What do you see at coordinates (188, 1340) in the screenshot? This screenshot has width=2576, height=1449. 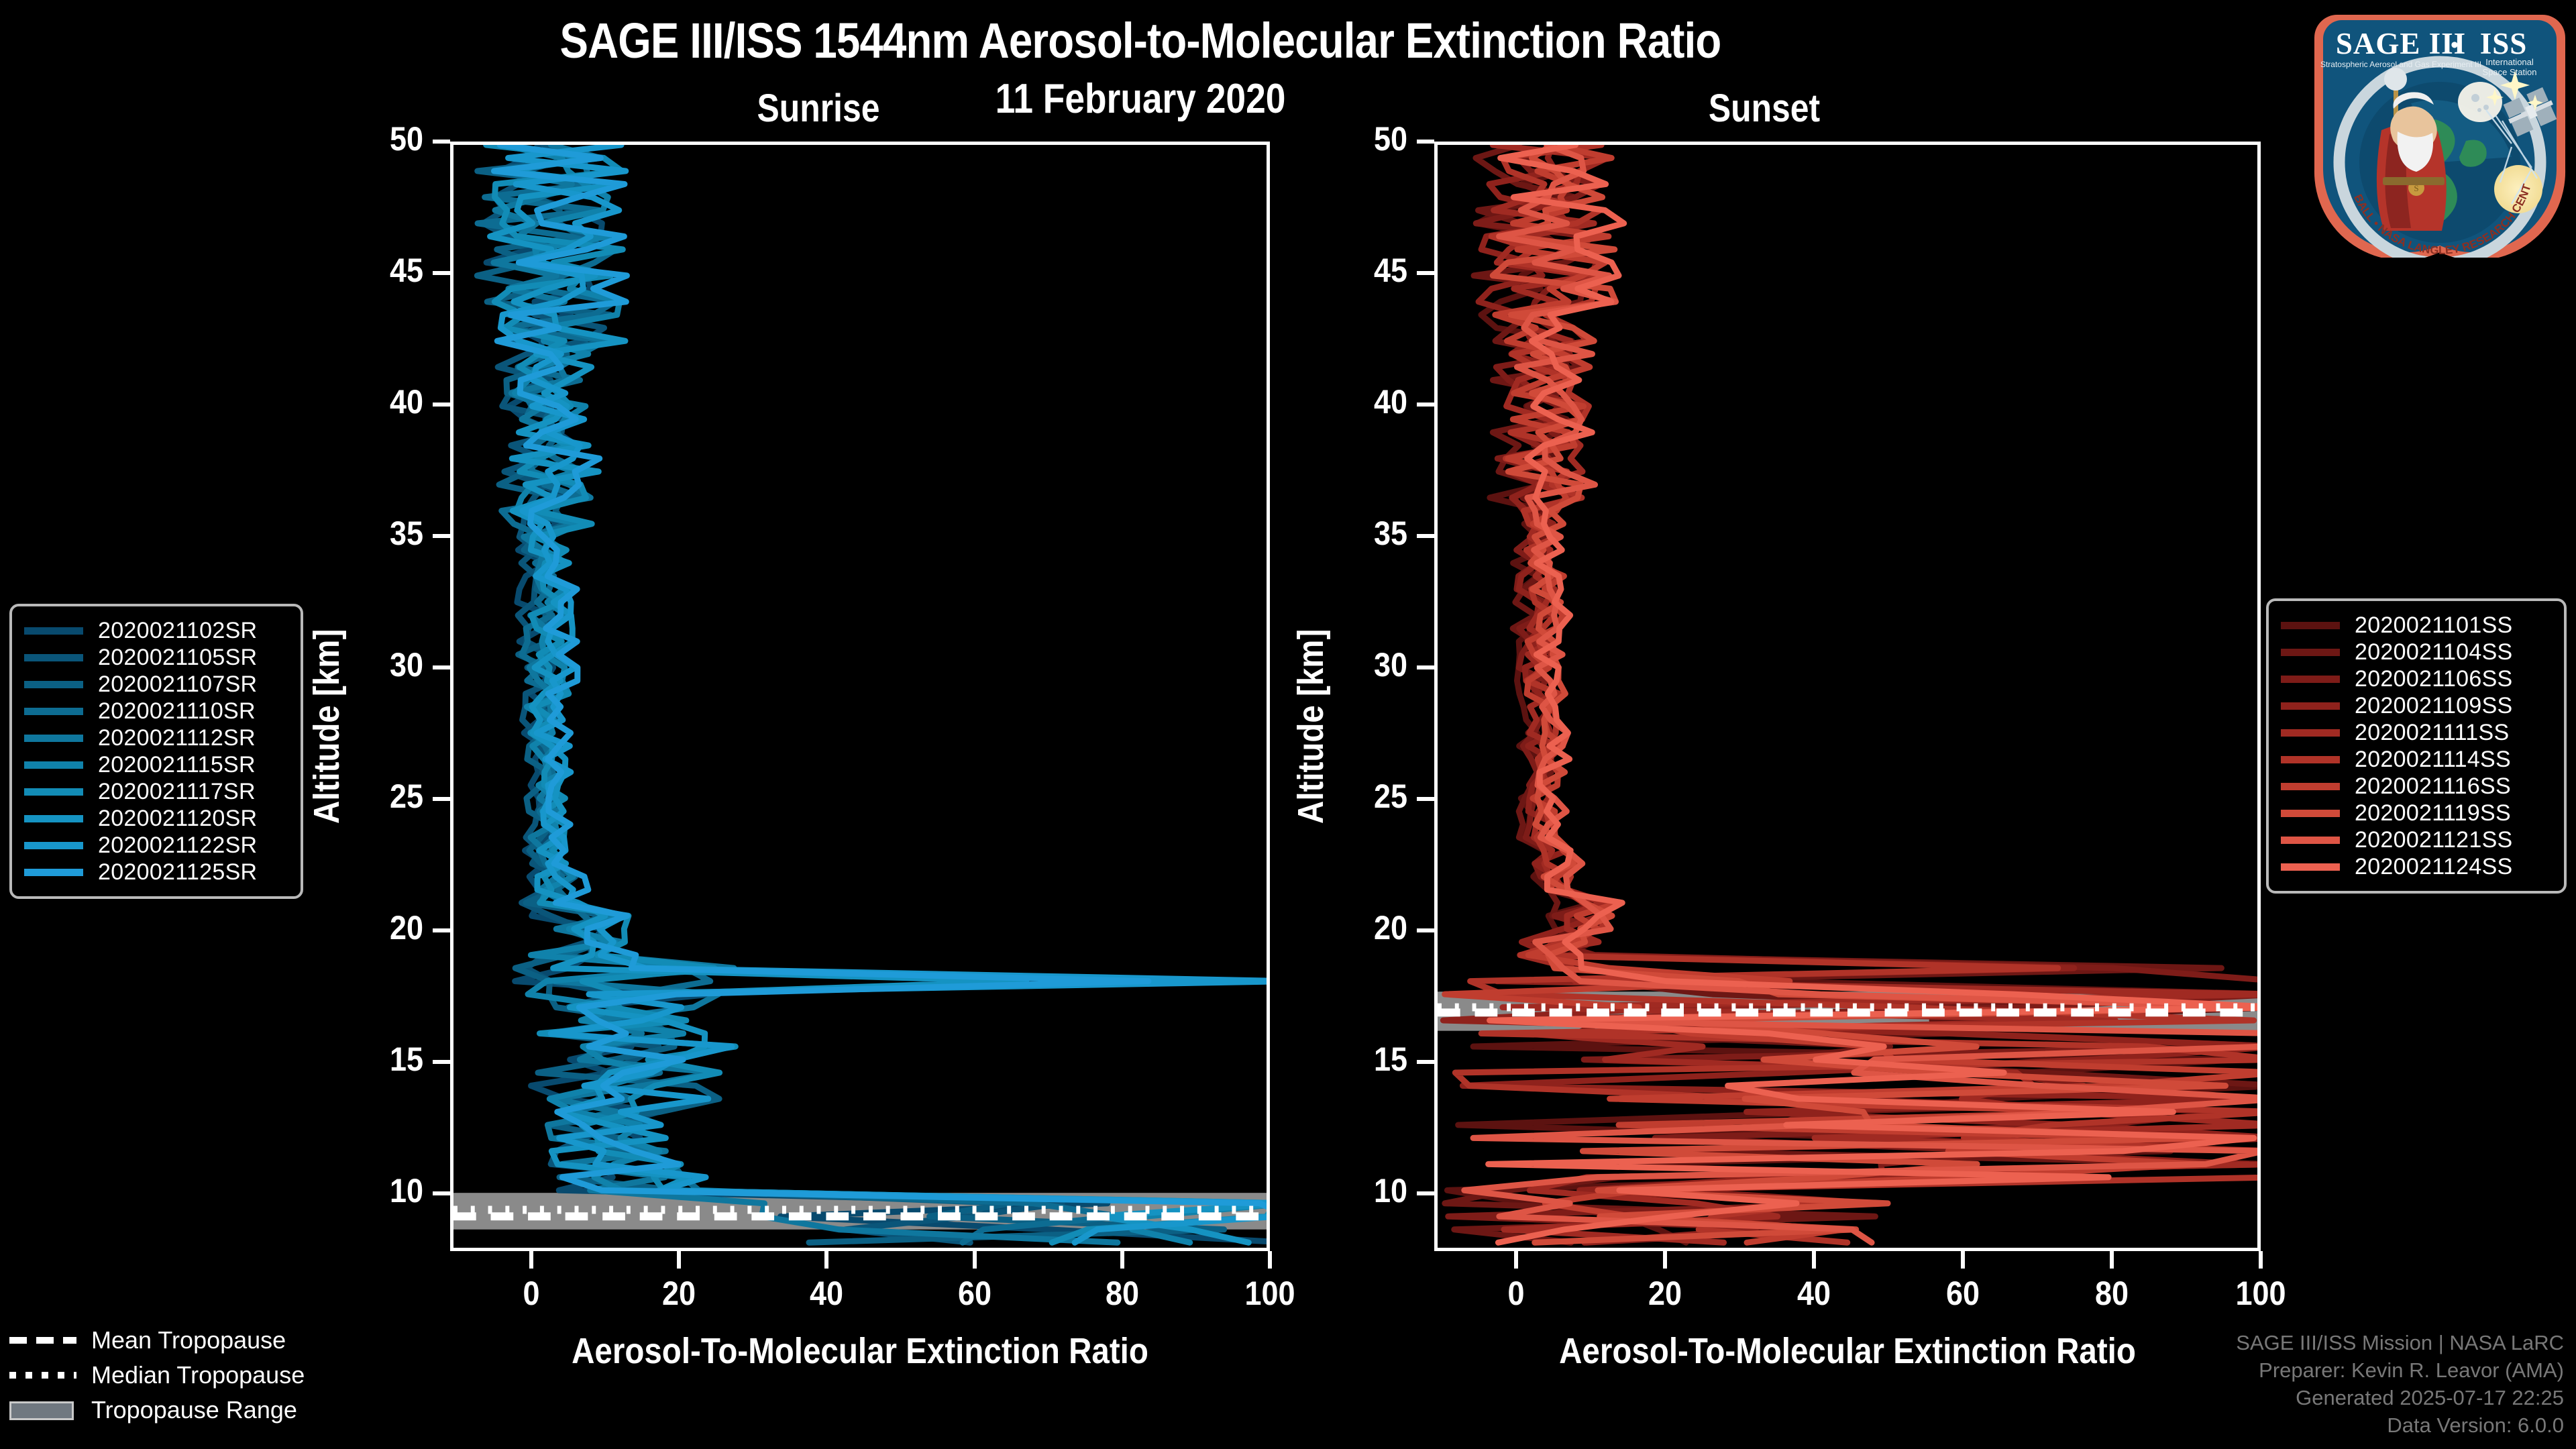 I see `mean-tropopause-label: Mean Tropopause` at bounding box center [188, 1340].